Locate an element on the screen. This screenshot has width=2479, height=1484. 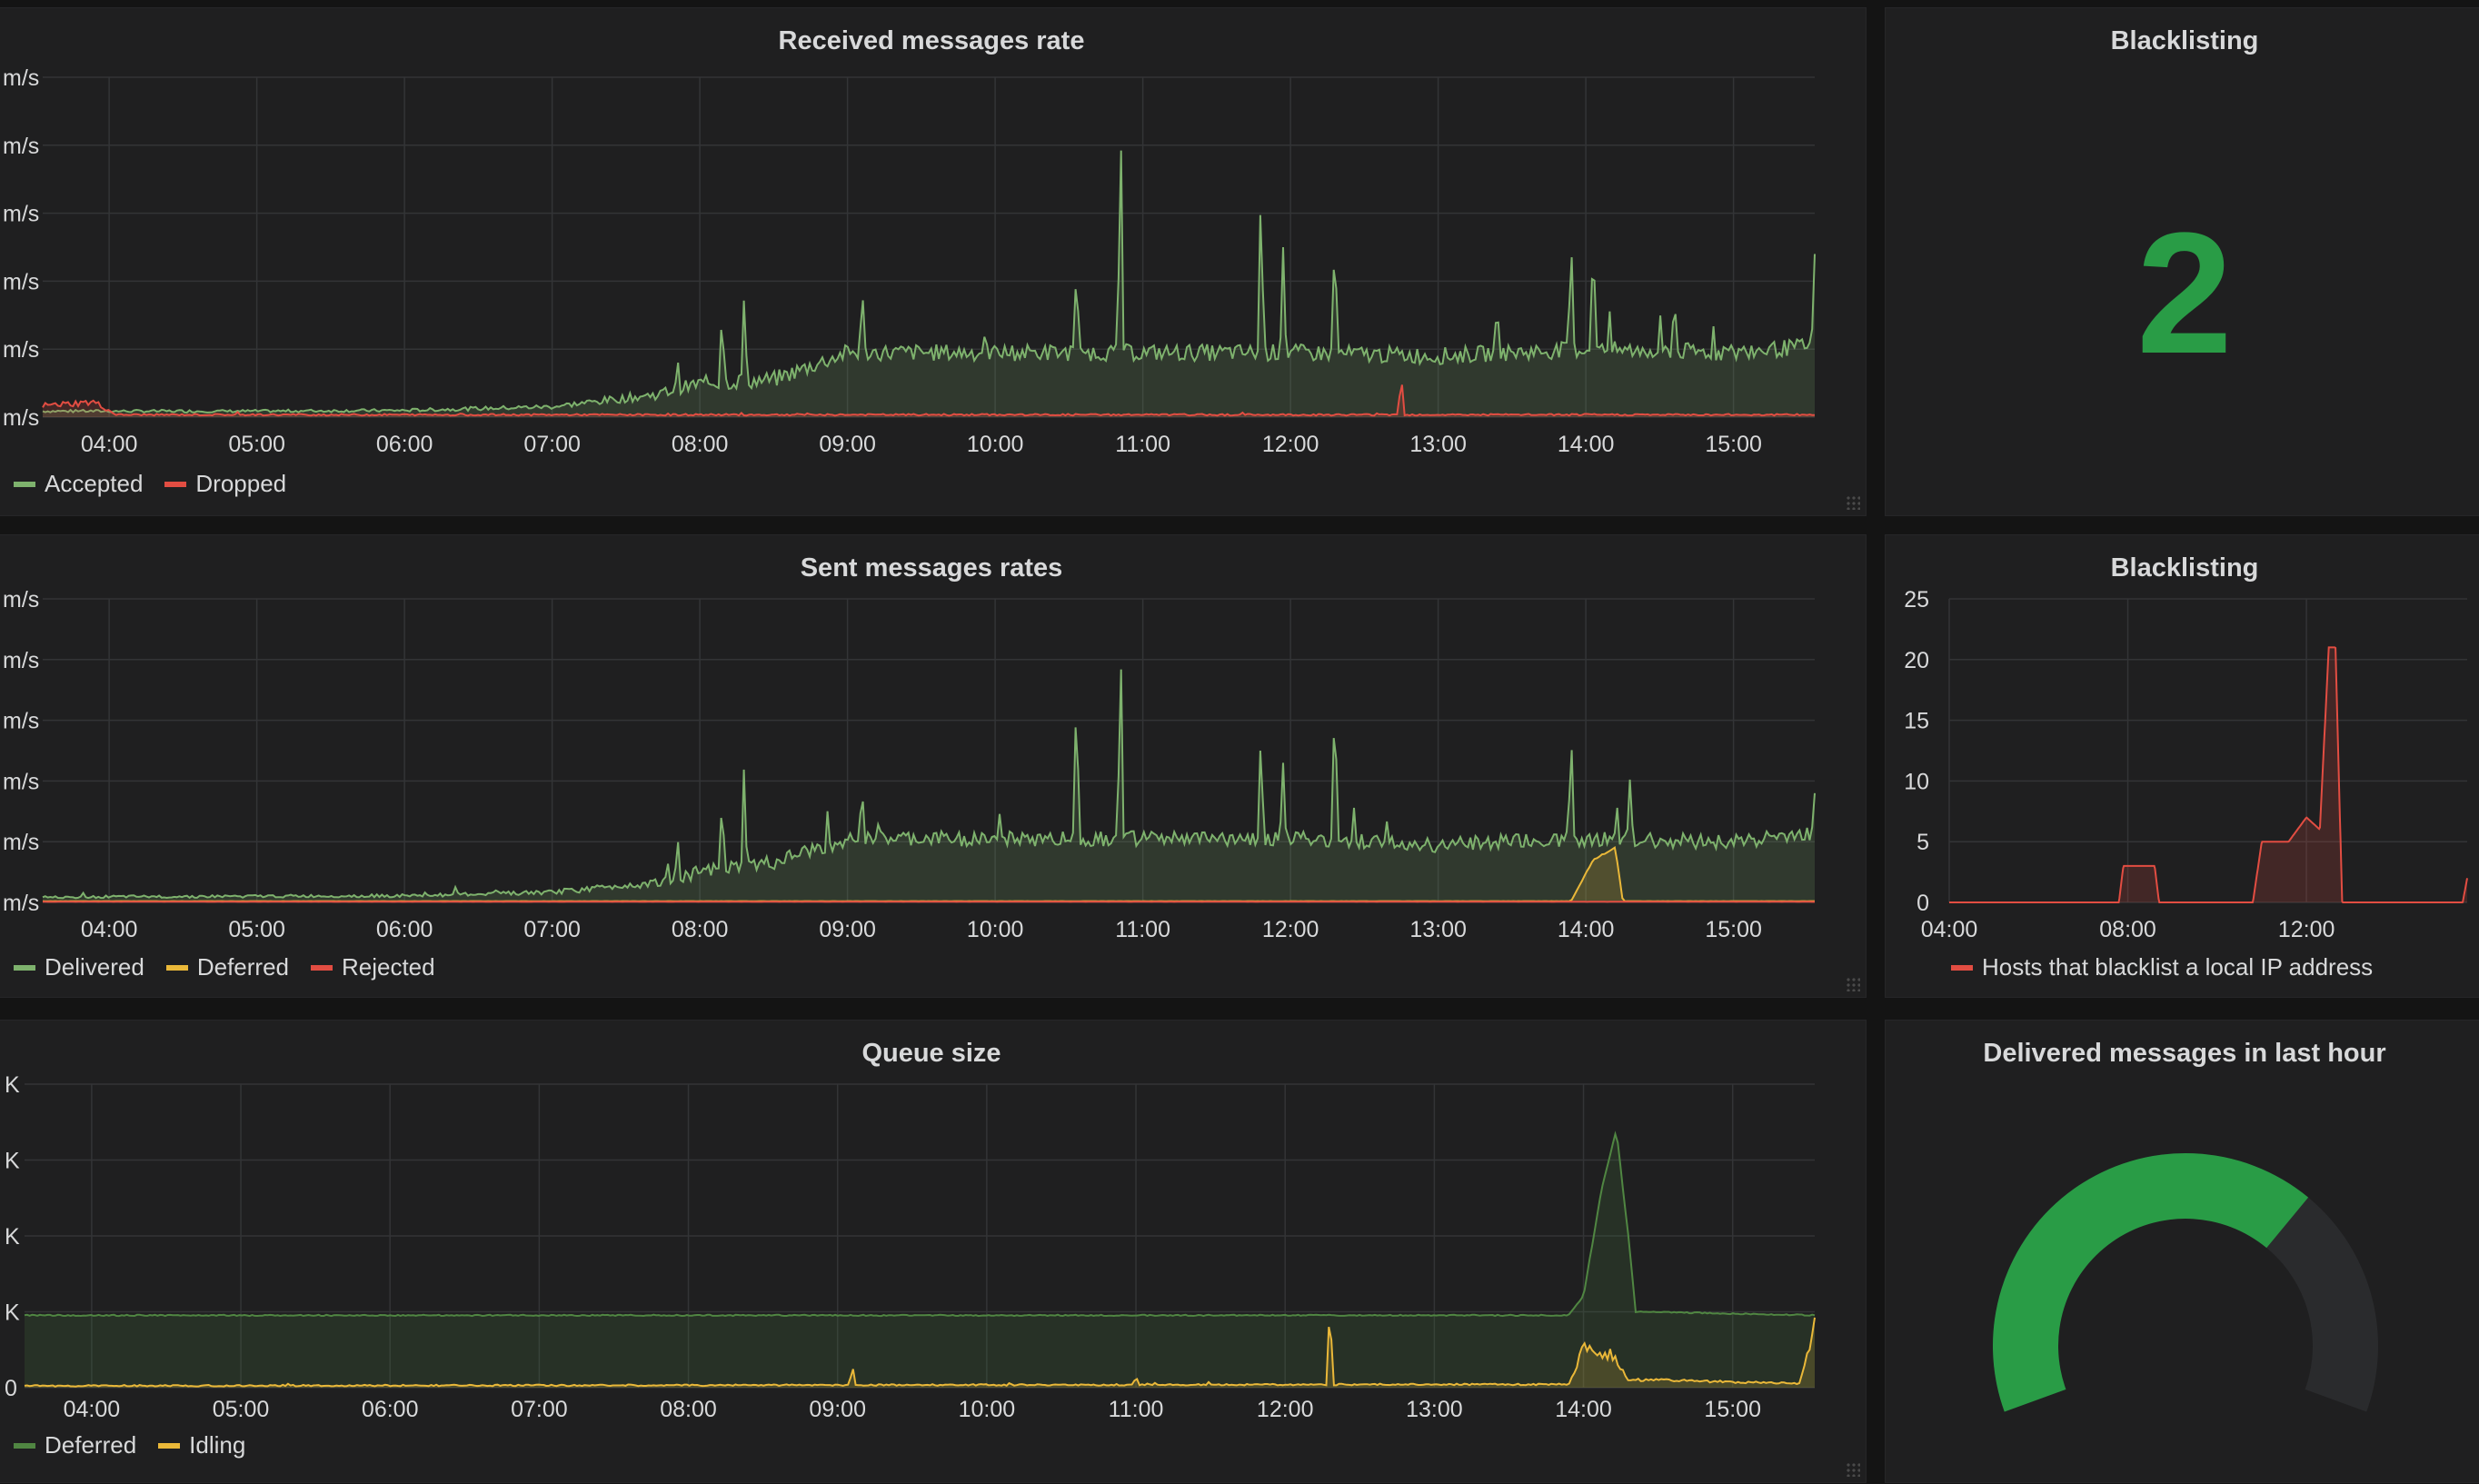
legend: Accepted Dropped is located at coordinates (150, 484).